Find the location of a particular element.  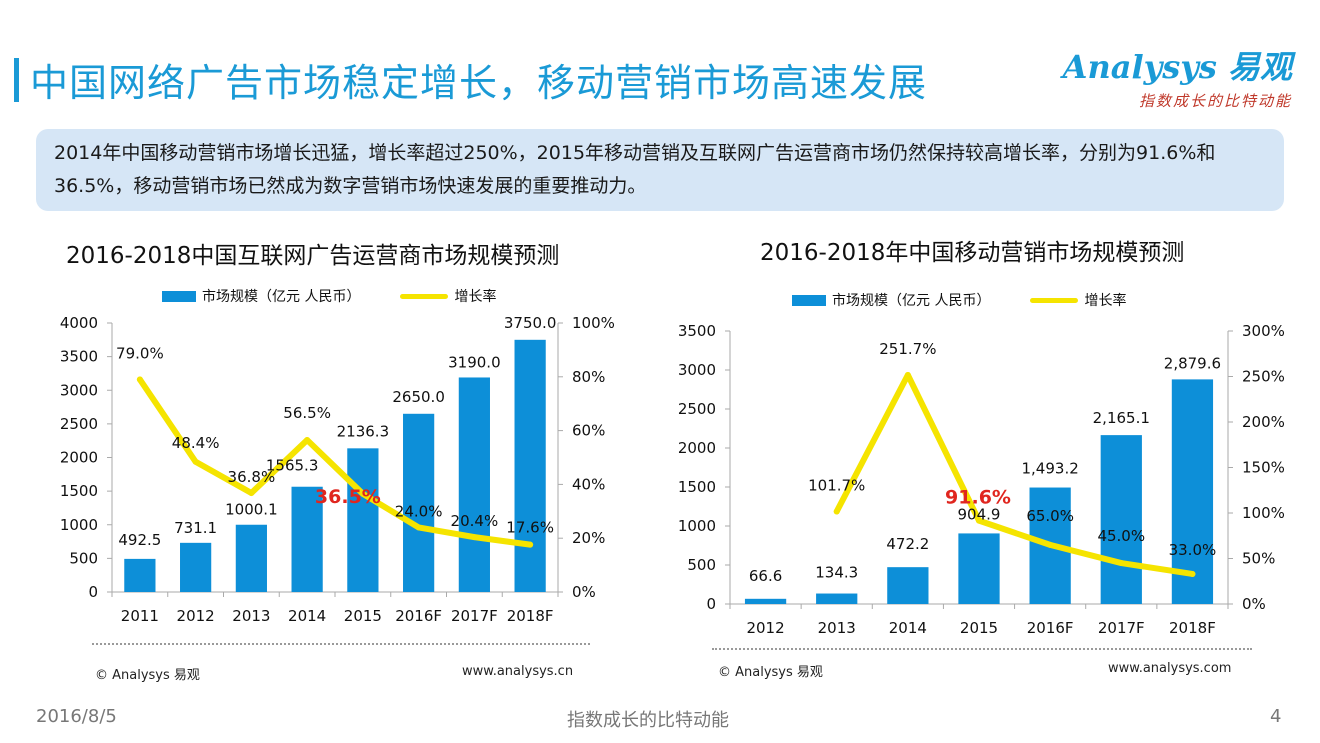

bar-value-label: 2650.0 is located at coordinates (418, 397).